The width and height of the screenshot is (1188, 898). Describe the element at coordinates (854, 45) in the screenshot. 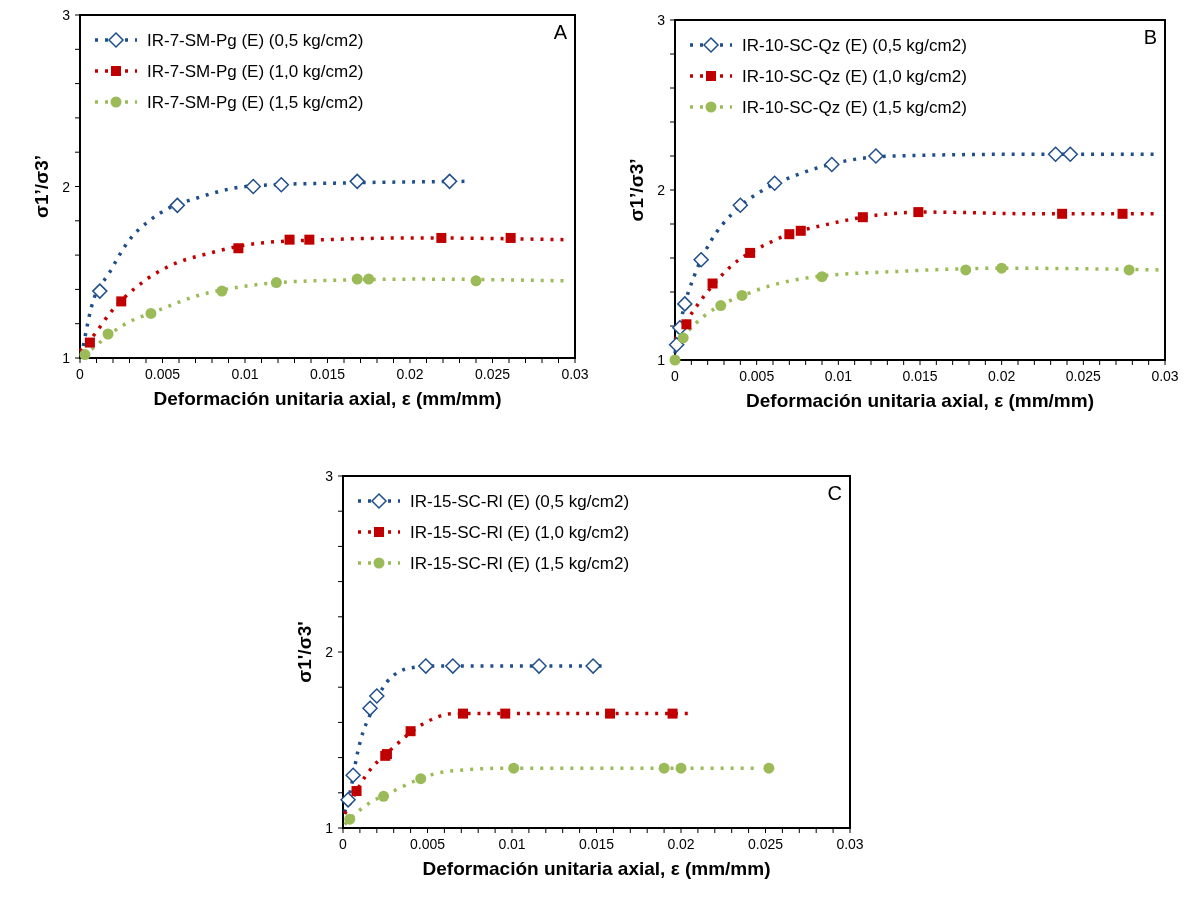

I see `legend-label: IR-10-SC-Qz (E) (0,5 kg/cm2)` at that location.